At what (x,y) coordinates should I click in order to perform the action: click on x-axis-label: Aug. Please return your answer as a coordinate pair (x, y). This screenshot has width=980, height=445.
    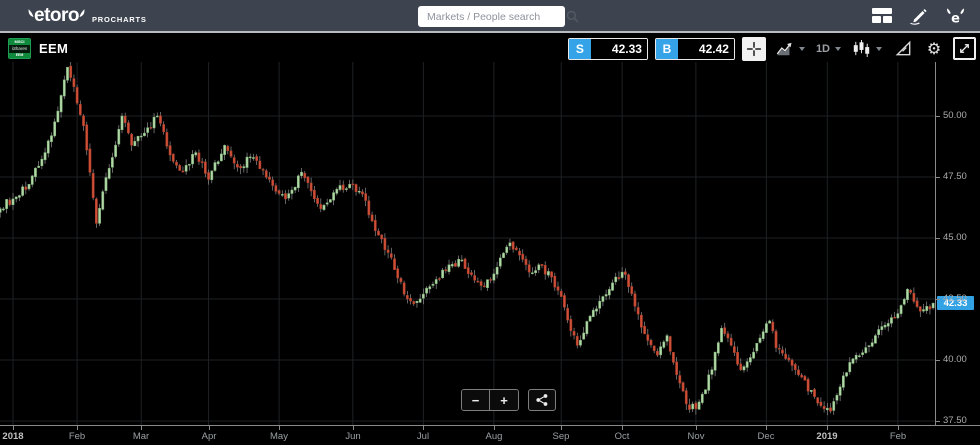
    Looking at the image, I should click on (494, 436).